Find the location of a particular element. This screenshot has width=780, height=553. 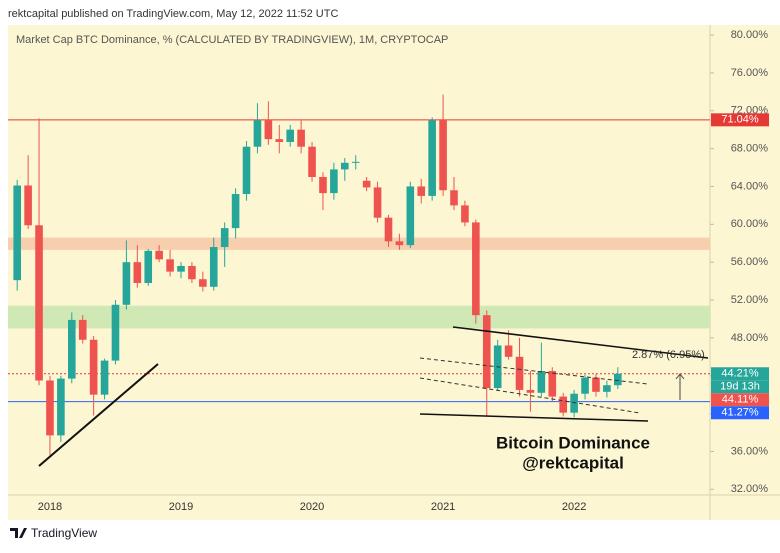

x-tick-label: 2018 is located at coordinates (50, 507).